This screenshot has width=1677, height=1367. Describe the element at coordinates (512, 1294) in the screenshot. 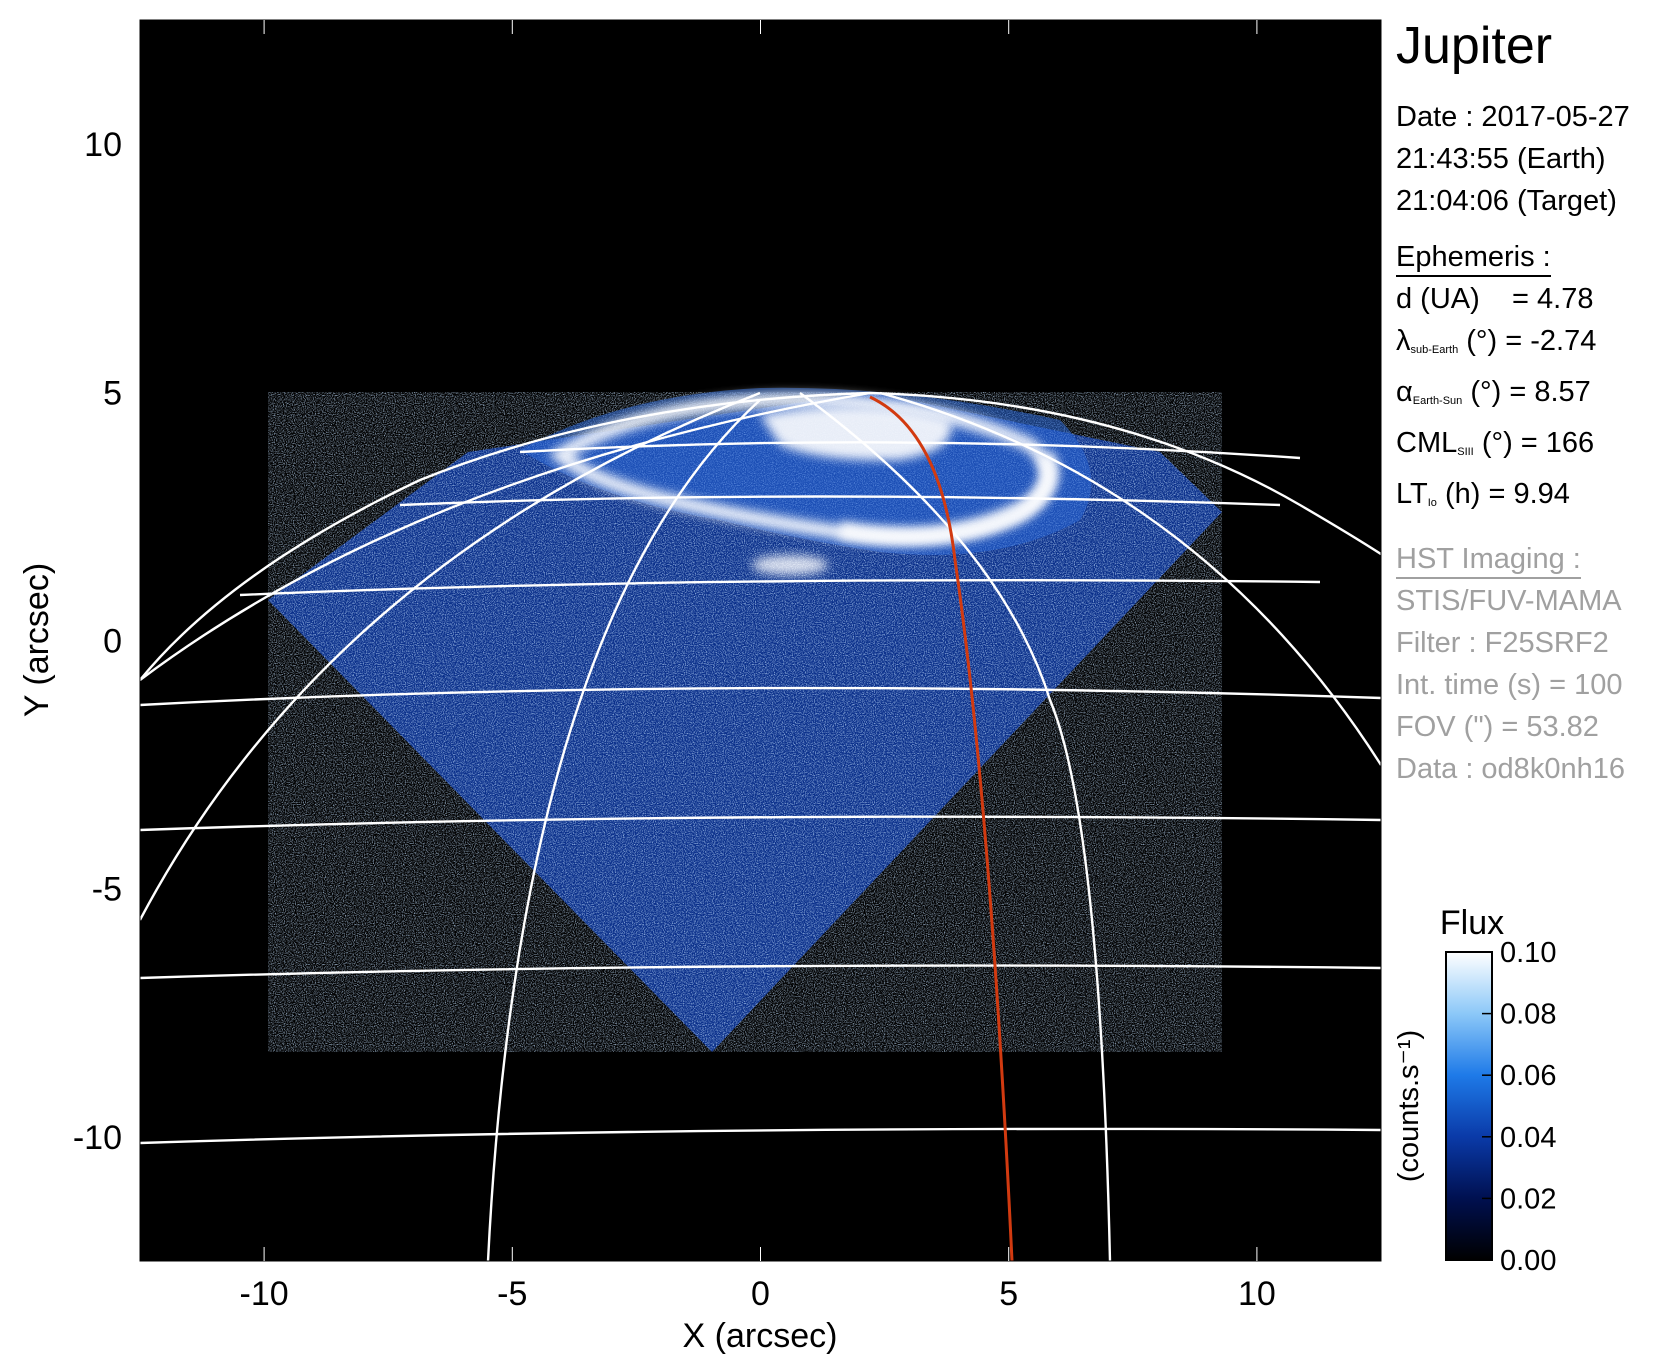

I see `x-tick-label: -5` at that location.